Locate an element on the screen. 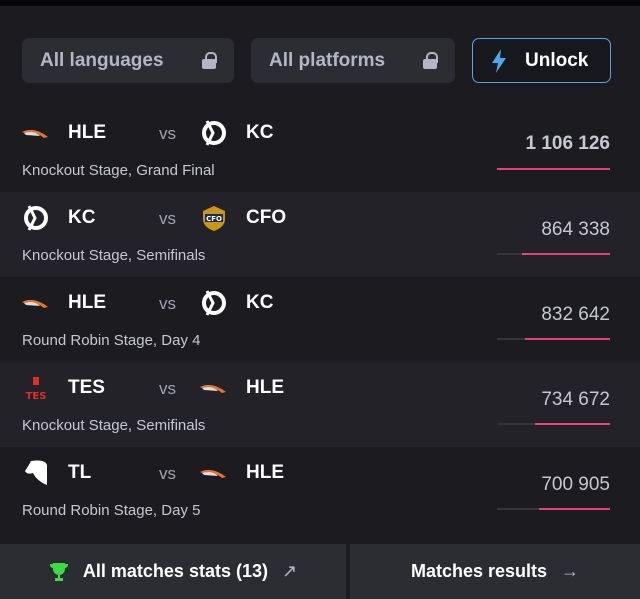 This screenshot has width=640, height=599. languages-filter: All languages is located at coordinates (128, 60).